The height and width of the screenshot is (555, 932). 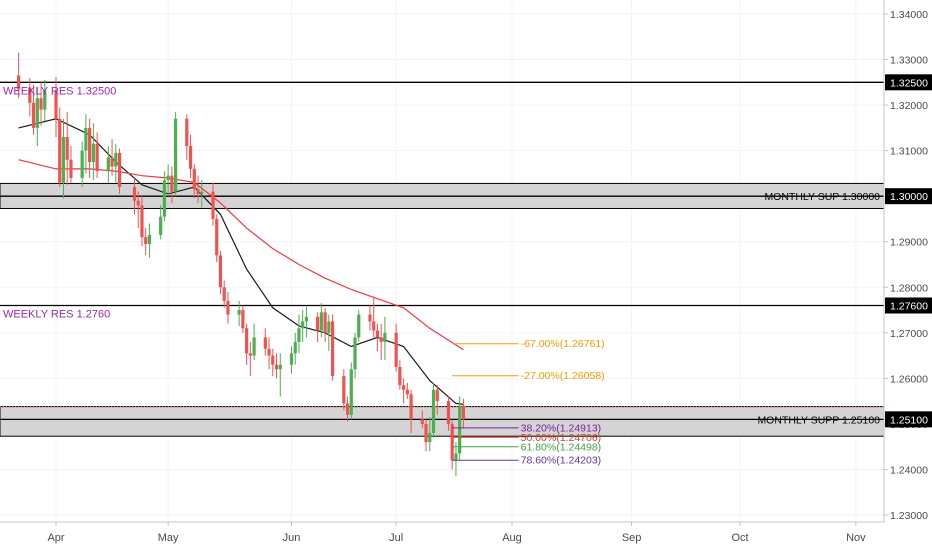 What do you see at coordinates (909, 15) in the screenshot?
I see `y-tick-label: 1.34000` at bounding box center [909, 15].